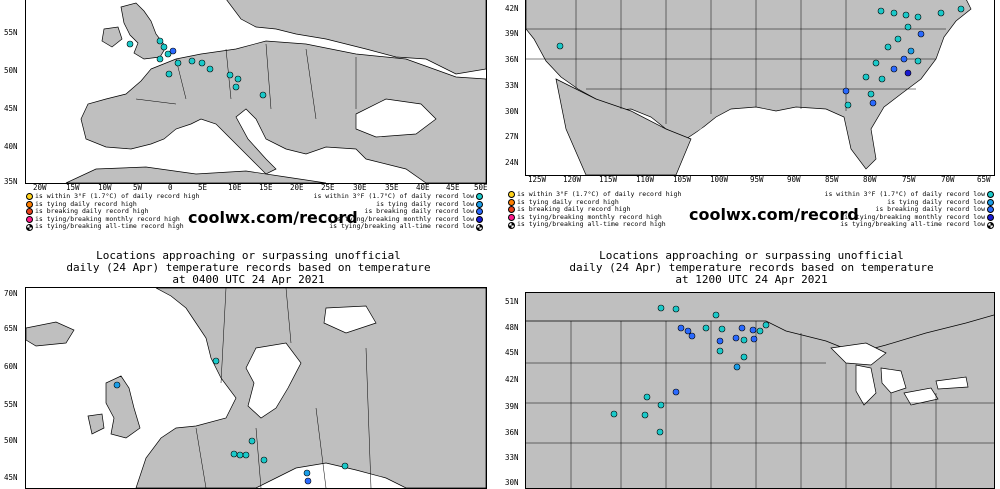  Describe the element at coordinates (512, 457) in the screenshot. I see `lat-tick: 33N` at that location.